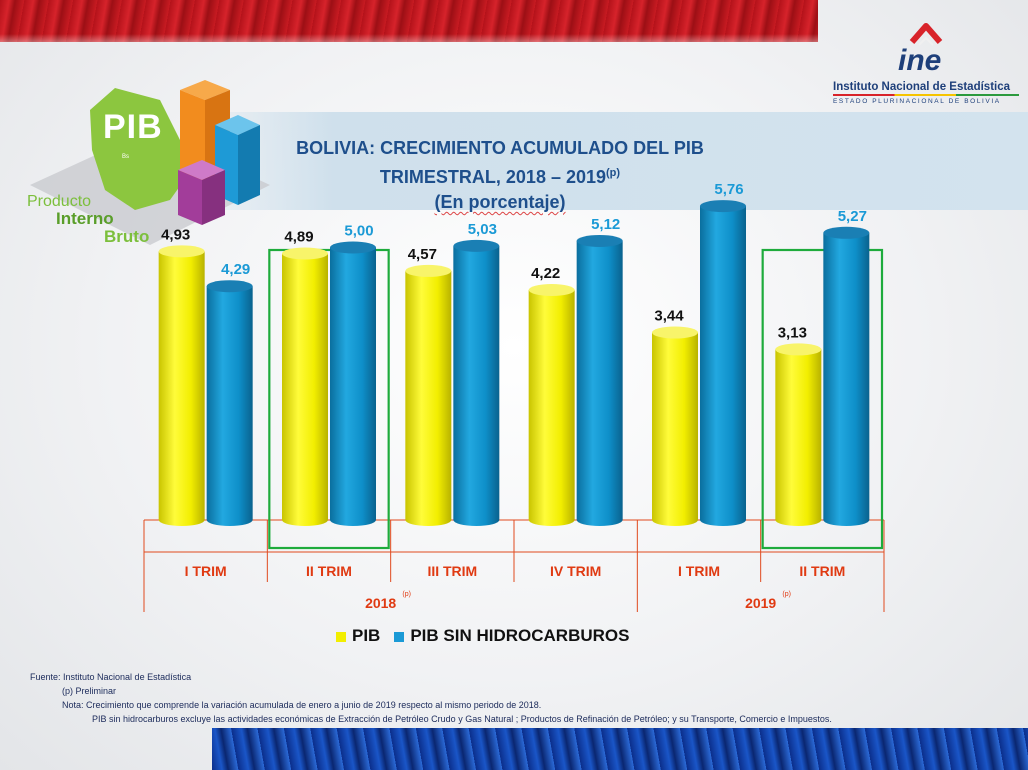  I want to click on chart-title-sup: (p), so click(613, 173).